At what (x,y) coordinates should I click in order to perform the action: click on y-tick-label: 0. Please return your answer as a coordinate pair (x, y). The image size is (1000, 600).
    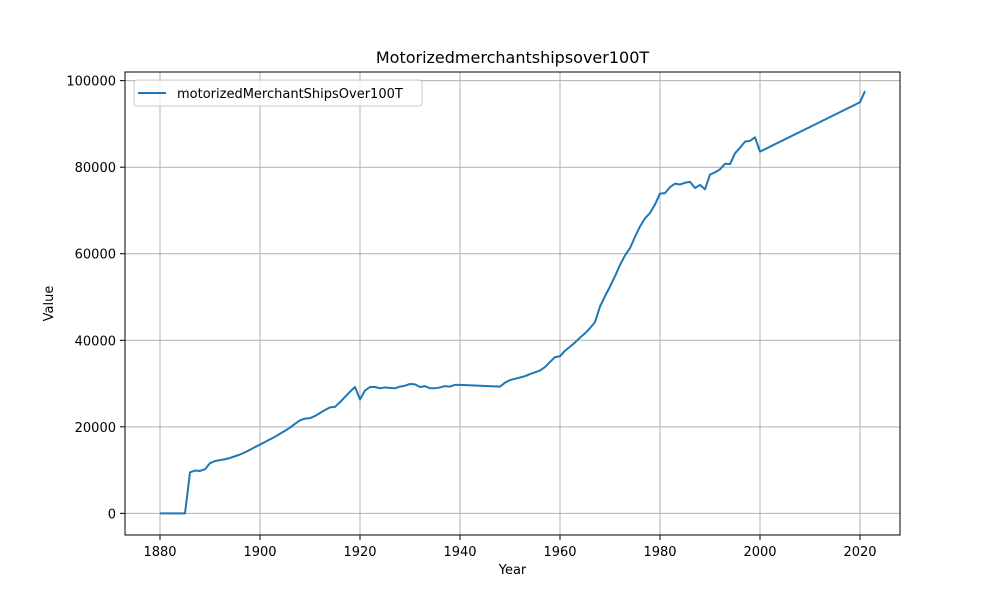
    Looking at the image, I should click on (112, 514).